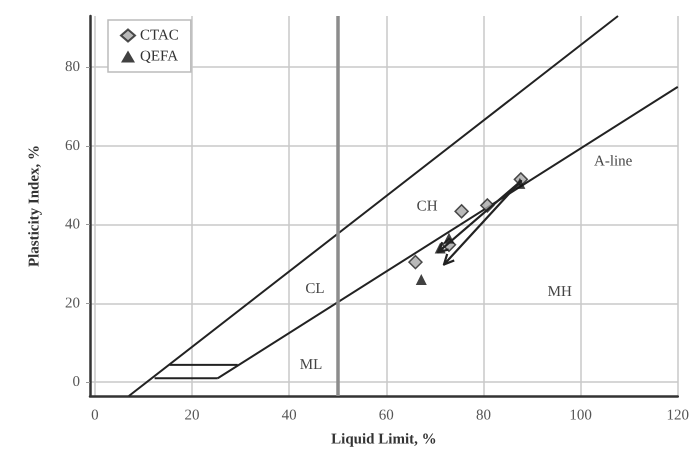 The image size is (700, 468). Describe the element at coordinates (289, 416) in the screenshot. I see `x-tick-label: 40` at that location.